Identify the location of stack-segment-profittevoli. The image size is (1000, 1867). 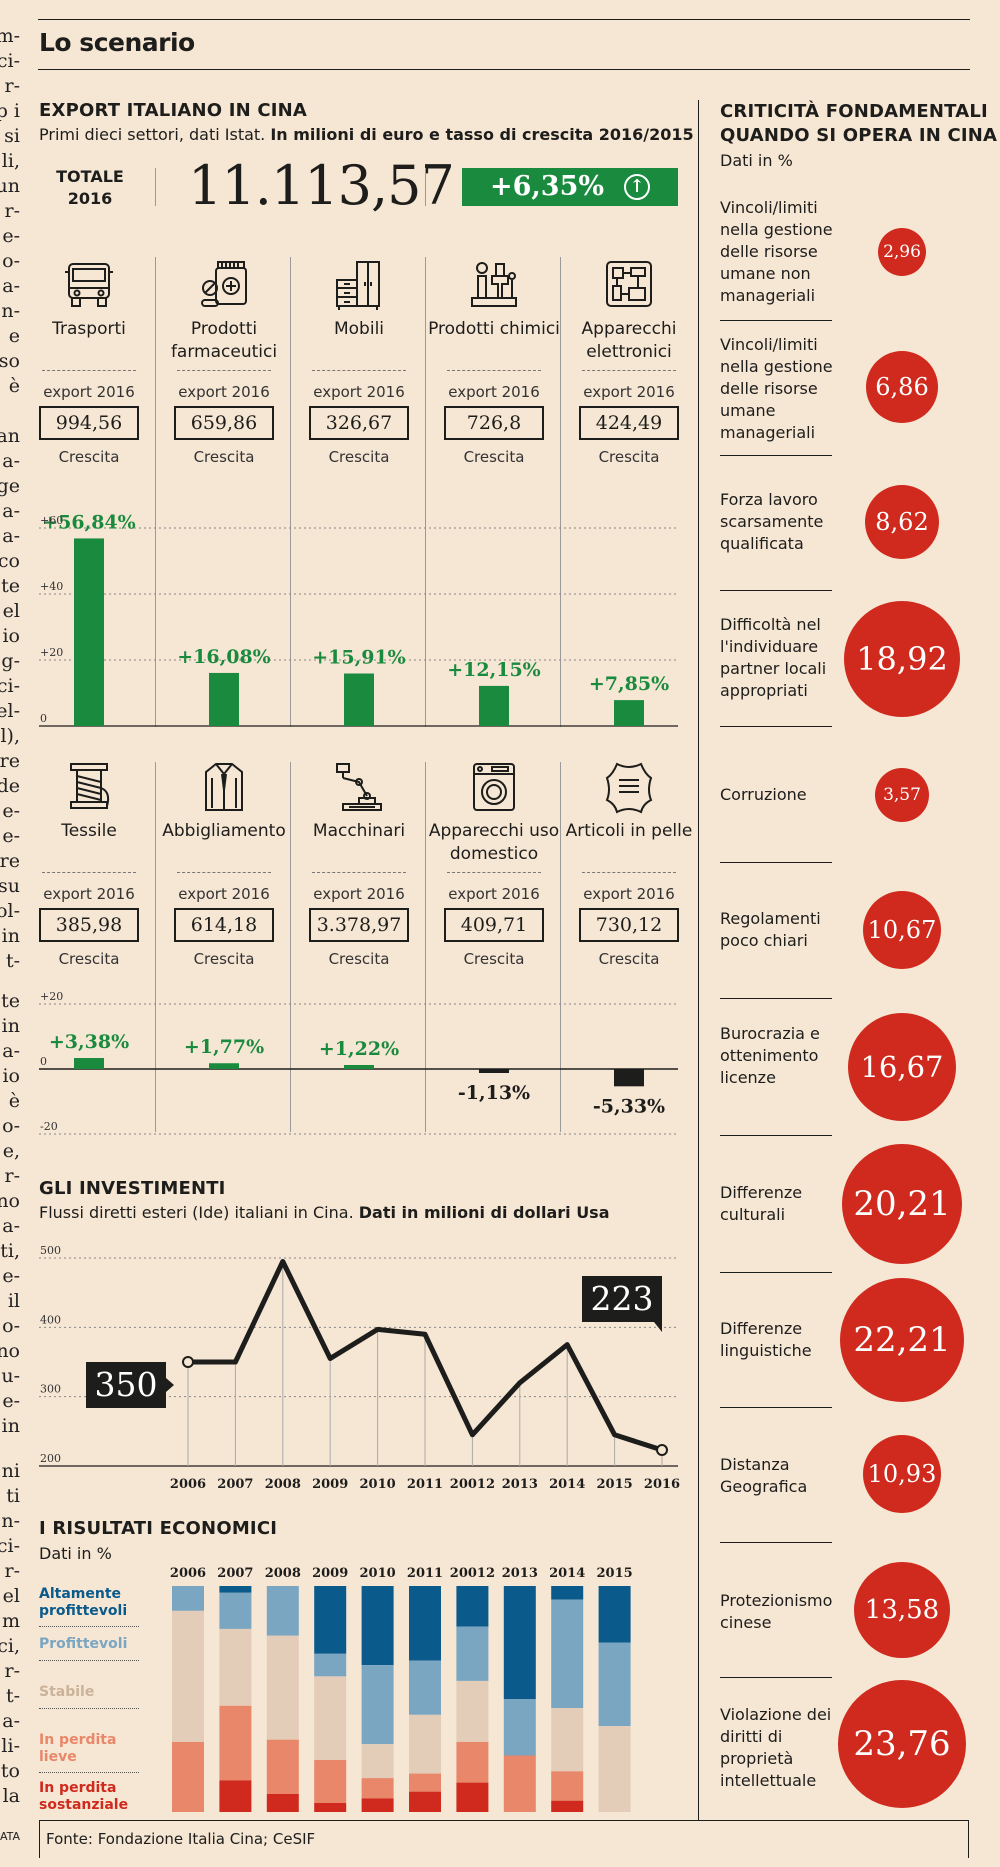
(188, 1598).